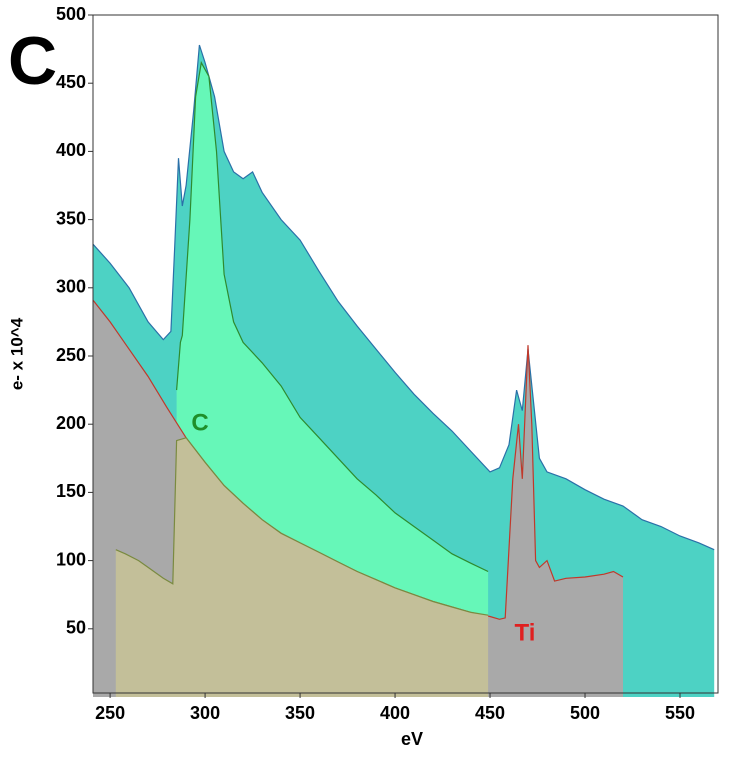 Image resolution: width=734 pixels, height=763 pixels. I want to click on x-tick-label: 550, so click(680, 713).